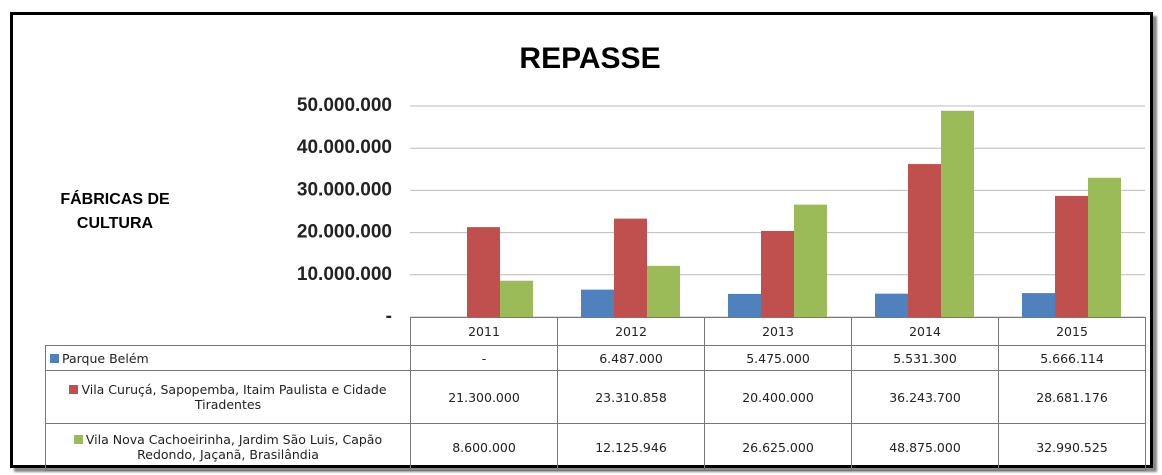 The height and width of the screenshot is (475, 1162). I want to click on value-cell: 32.990.525, so click(1072, 447).